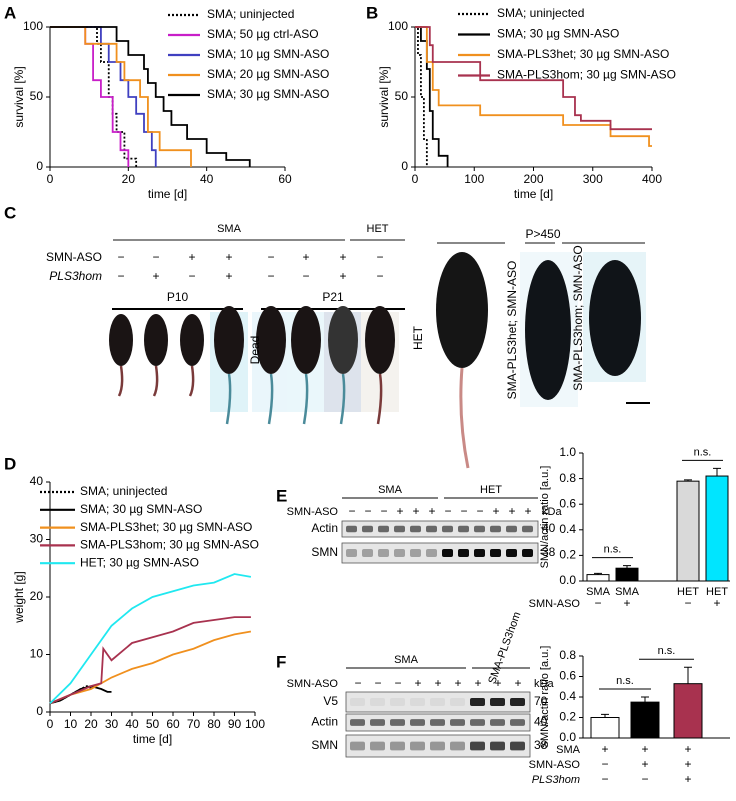 The width and height of the screenshot is (736, 801). I want to click on x-tick-label: 50, so click(153, 724).